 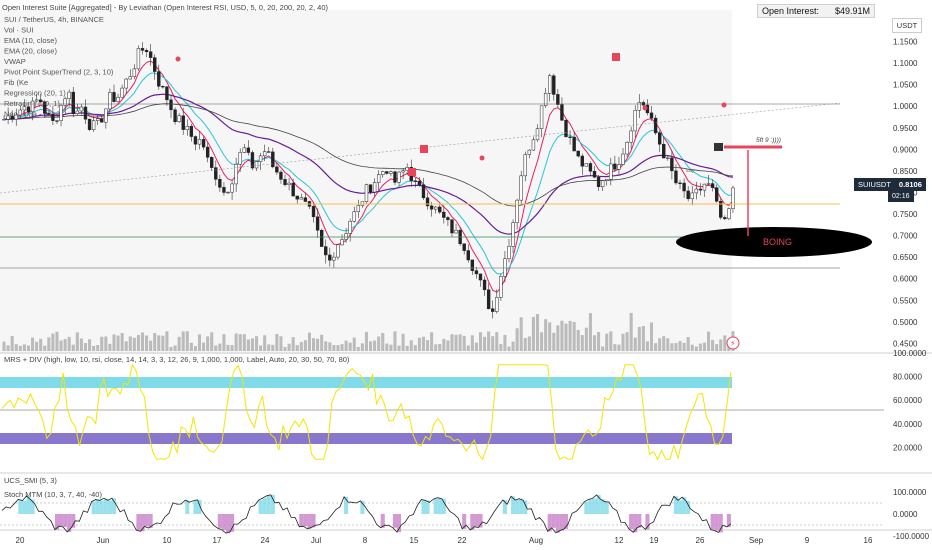 I want to click on open-interest-label: Open Interest:, so click(x=791, y=11).